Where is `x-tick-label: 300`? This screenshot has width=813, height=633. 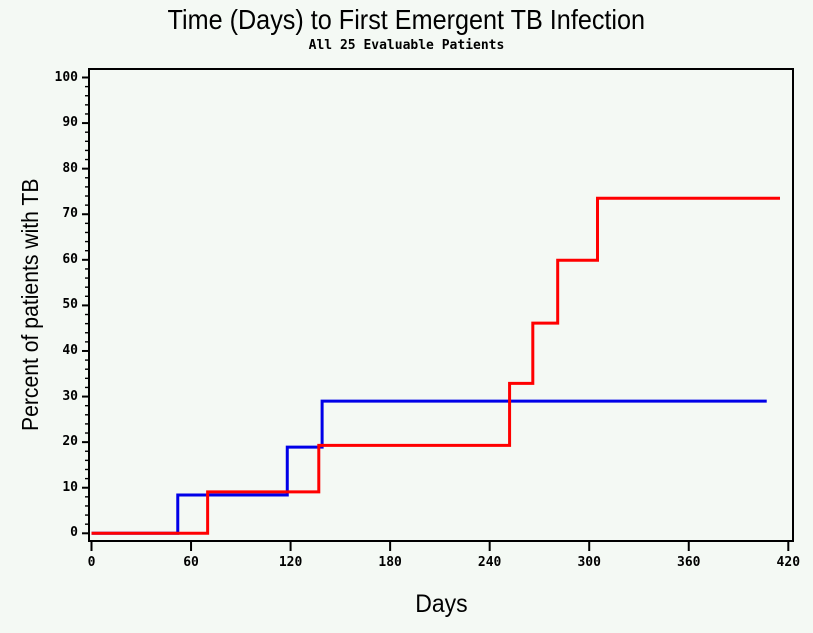 x-tick-label: 300 is located at coordinates (589, 562).